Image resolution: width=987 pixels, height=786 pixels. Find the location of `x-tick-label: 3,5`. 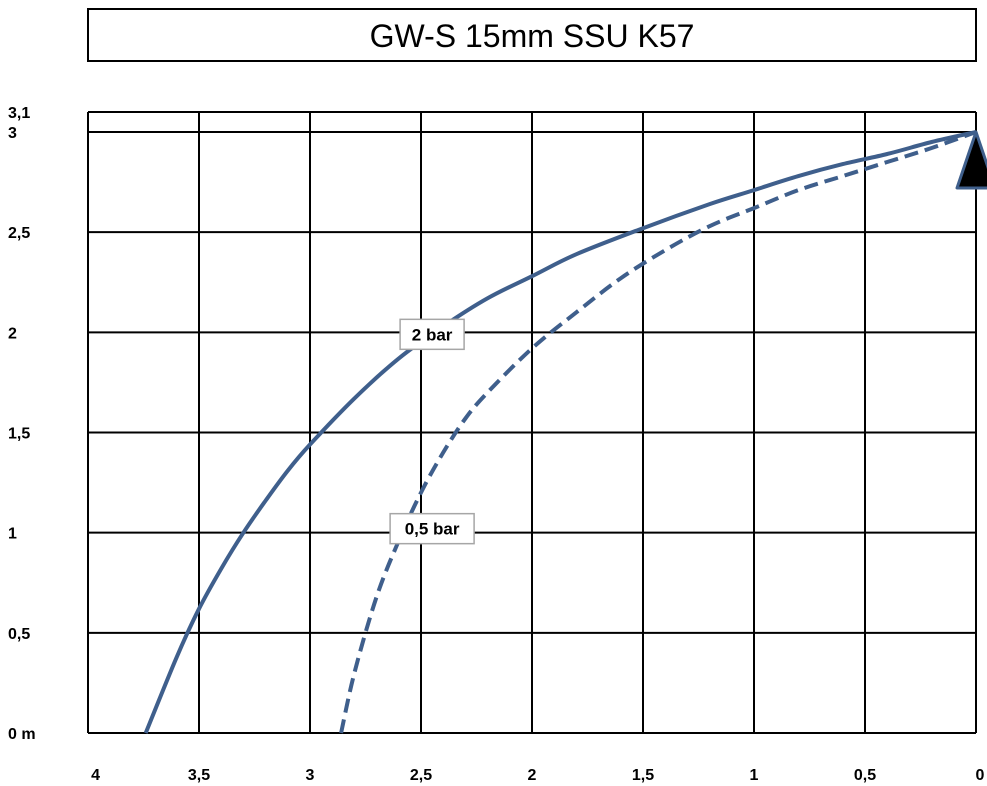

x-tick-label: 3,5 is located at coordinates (199, 775).